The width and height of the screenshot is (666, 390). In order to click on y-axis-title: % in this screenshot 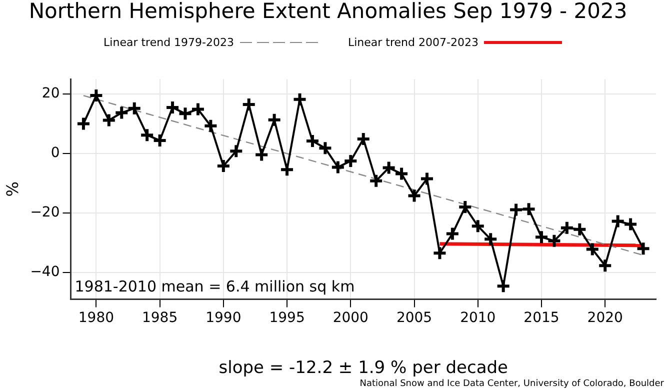, I will do `click(12, 189)`.